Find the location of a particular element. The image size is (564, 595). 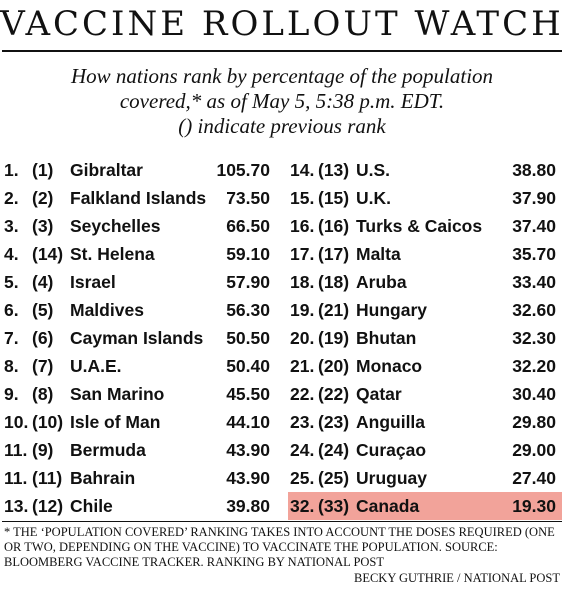

percent-cell: 19.30 is located at coordinates (534, 506).